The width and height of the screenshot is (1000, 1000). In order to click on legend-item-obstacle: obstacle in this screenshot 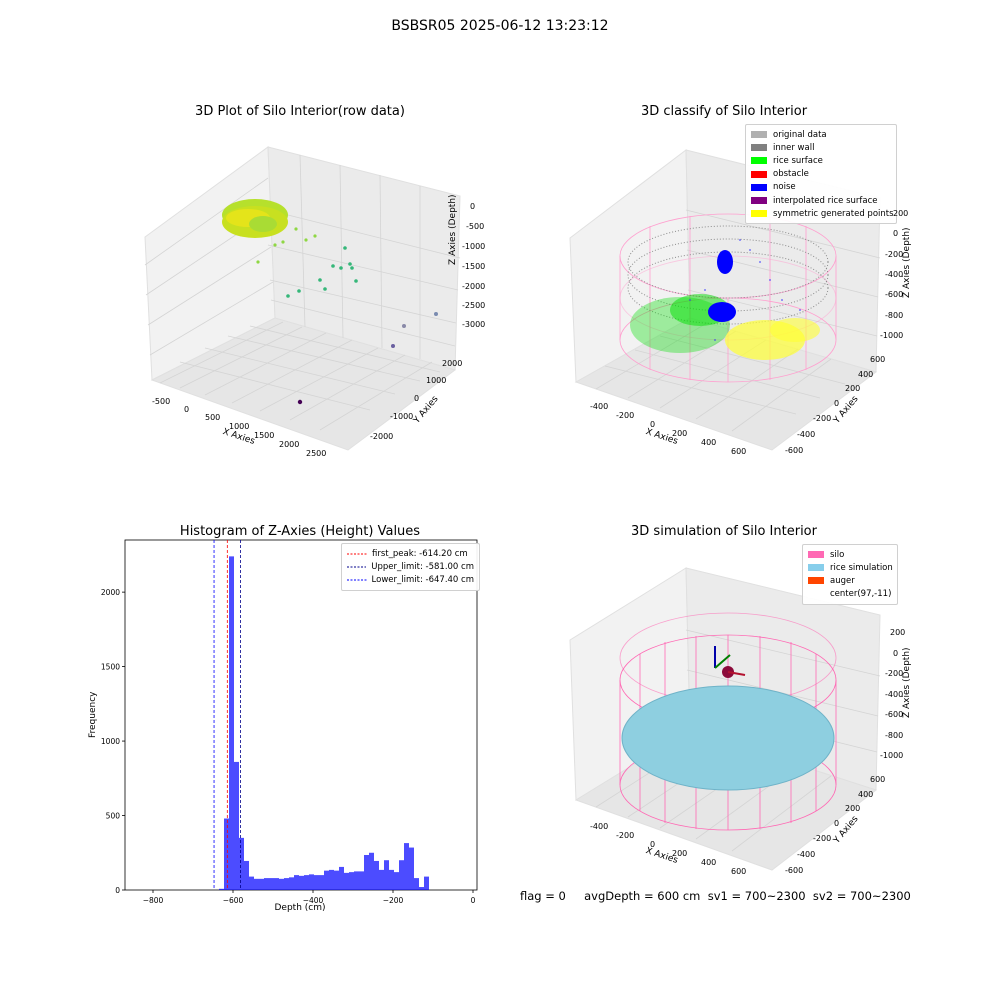, I will do `click(821, 174)`.